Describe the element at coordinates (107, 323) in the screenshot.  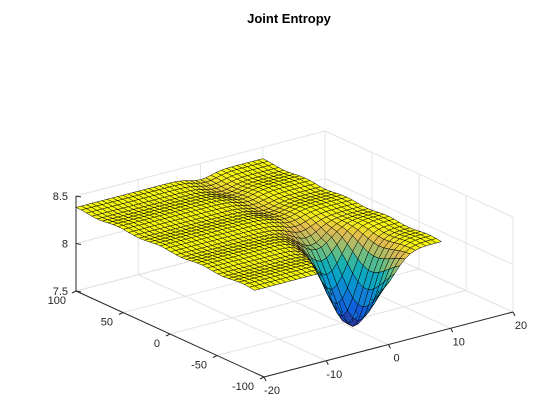
I see `y-tick-label: 50` at that location.